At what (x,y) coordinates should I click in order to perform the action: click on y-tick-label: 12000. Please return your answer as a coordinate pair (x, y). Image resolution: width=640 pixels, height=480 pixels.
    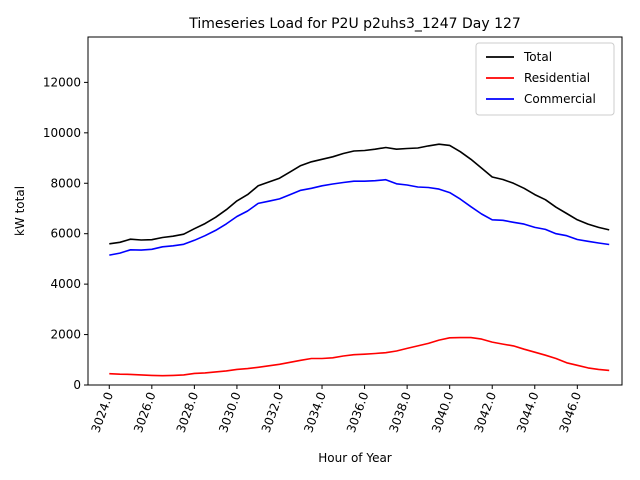
    Looking at the image, I should click on (62, 82).